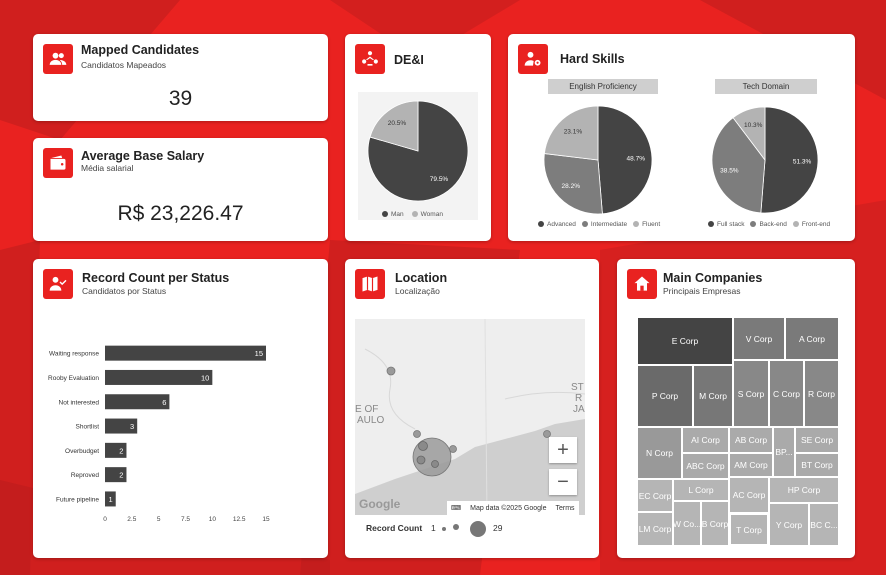 This screenshot has height=575, width=886. Describe the element at coordinates (804, 490) in the screenshot. I see `treemap-cell-hp-corp: HP Corp` at that location.